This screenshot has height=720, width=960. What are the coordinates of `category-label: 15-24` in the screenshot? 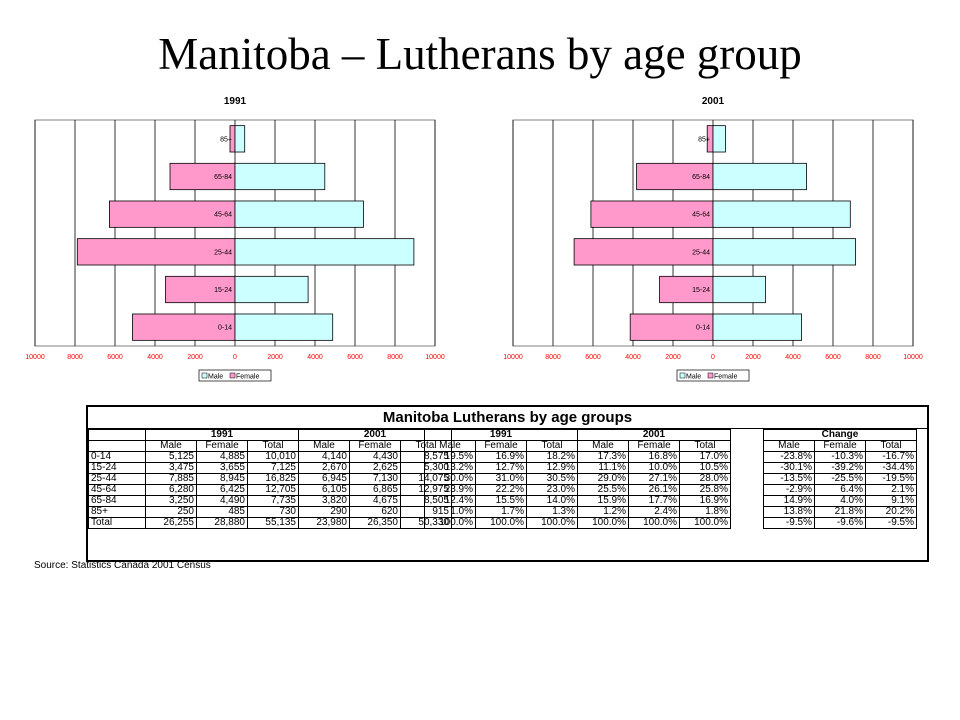 It's located at (223, 290).